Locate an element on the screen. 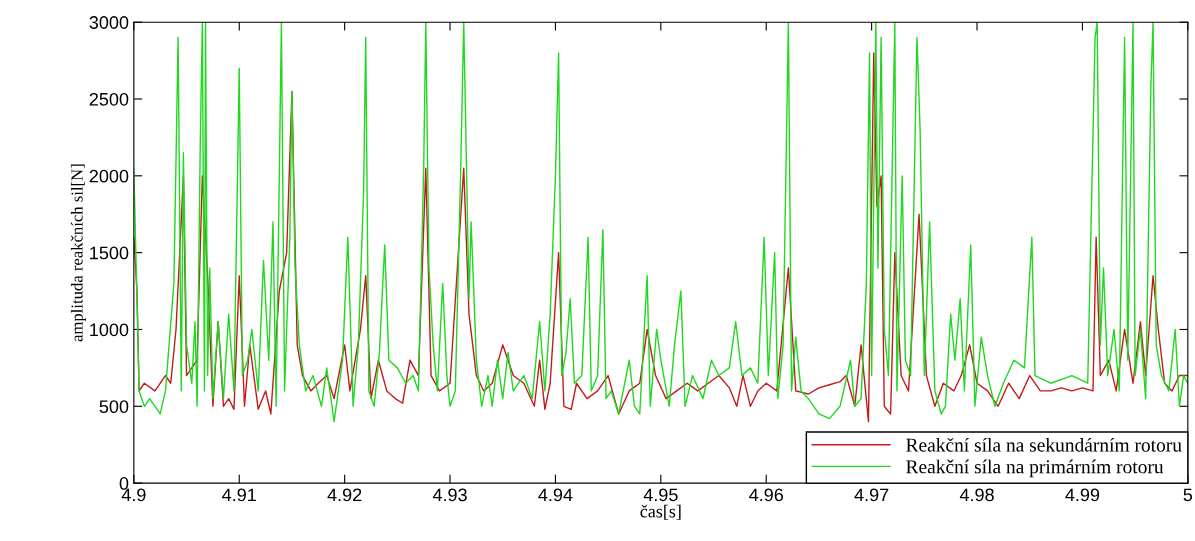 This screenshot has width=1195, height=541. y-tick-label: 2500 is located at coordinates (109, 99).